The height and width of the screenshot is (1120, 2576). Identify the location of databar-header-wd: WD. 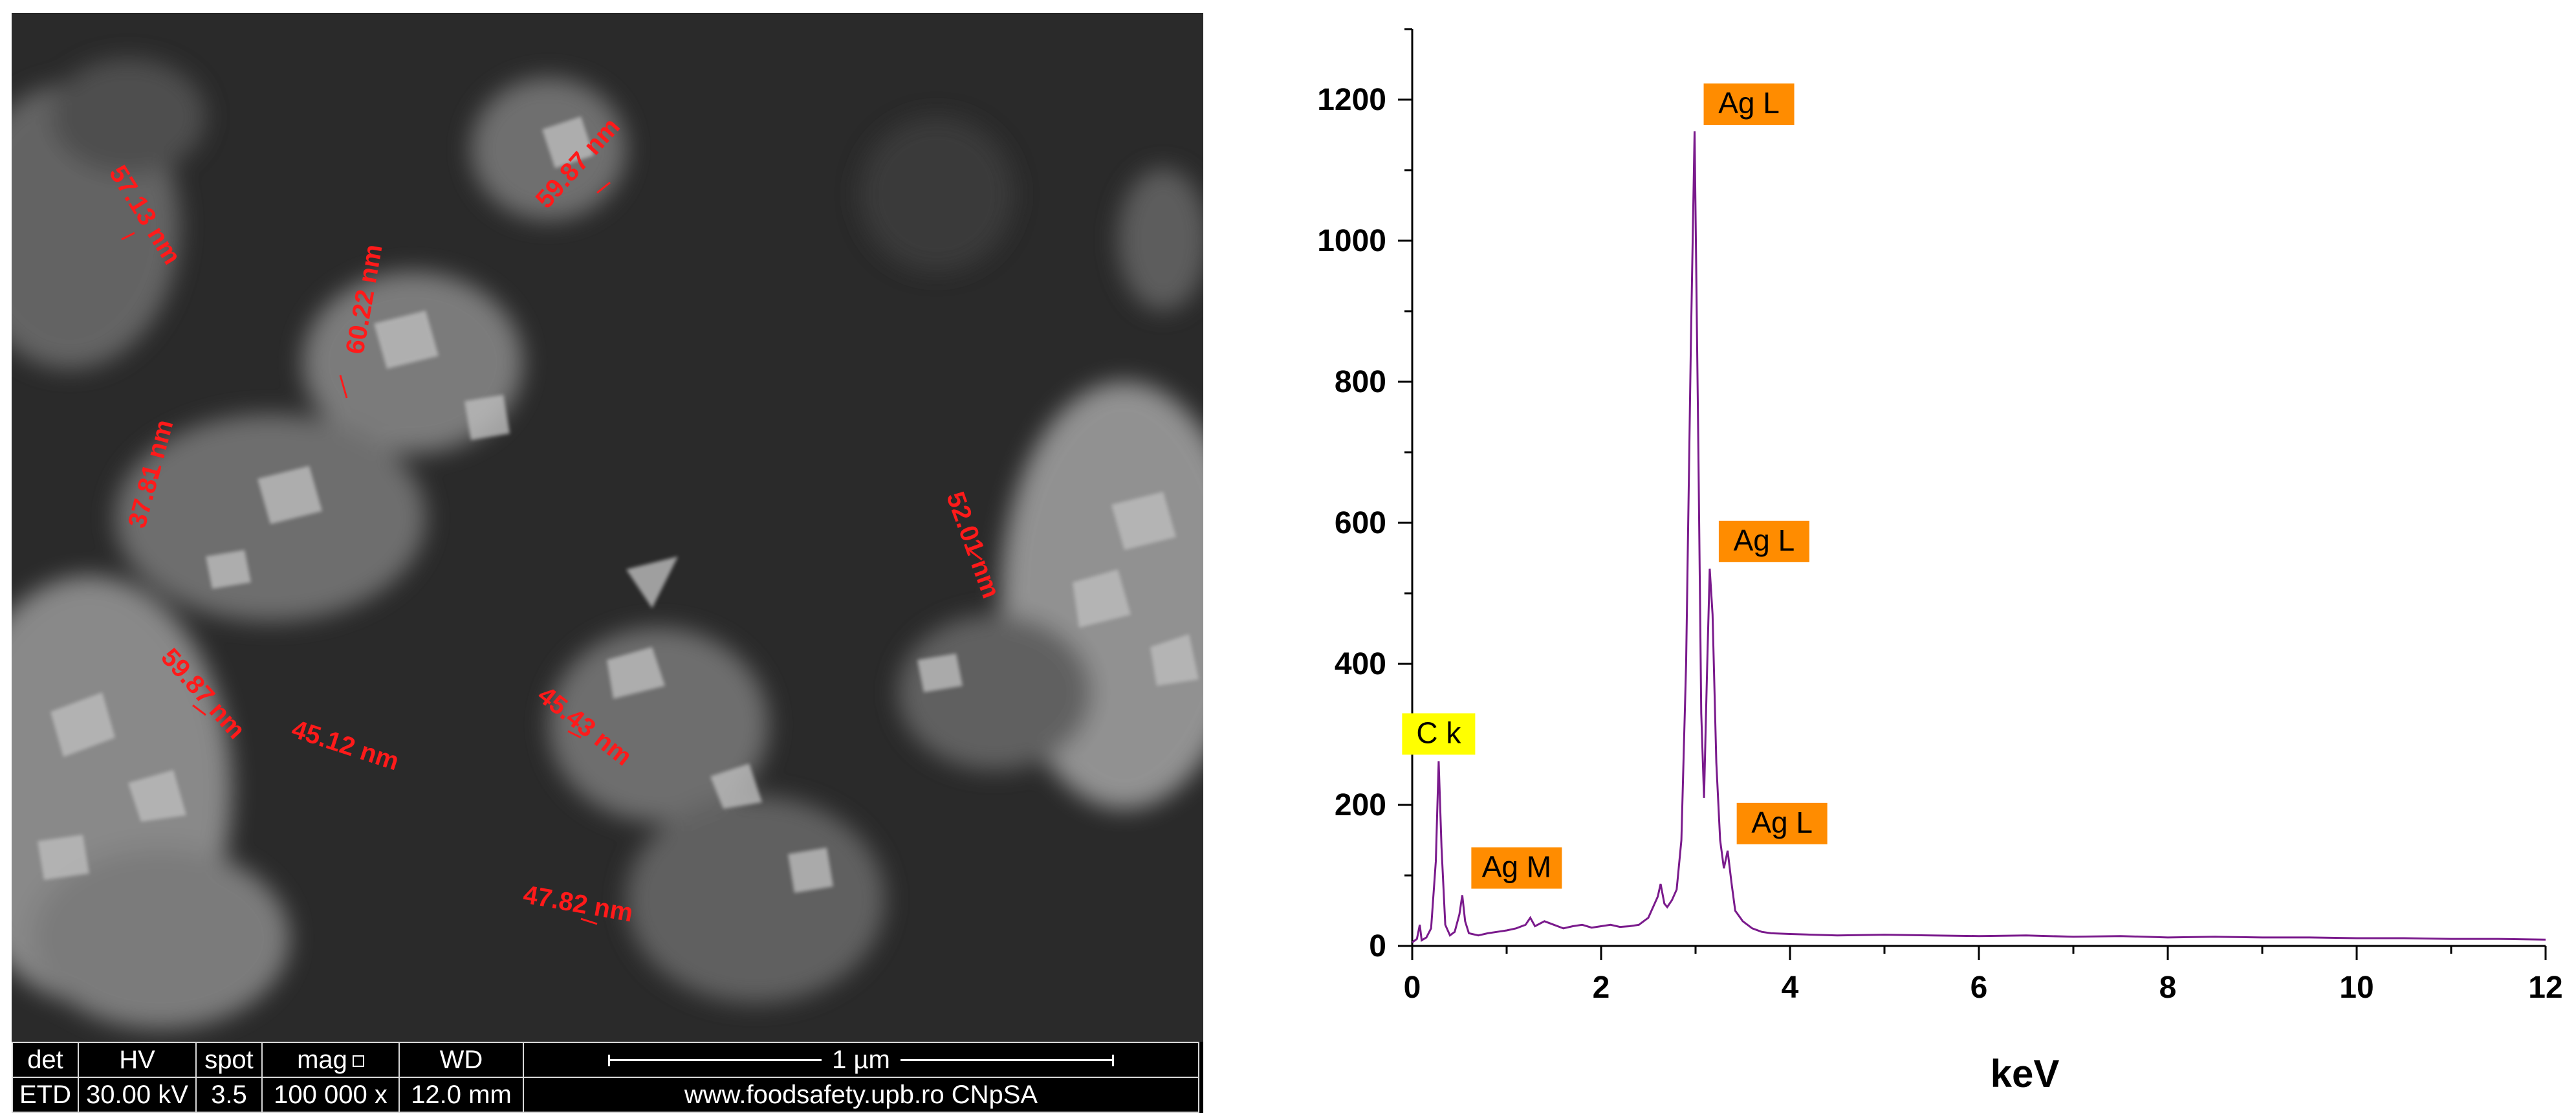
(461, 1060).